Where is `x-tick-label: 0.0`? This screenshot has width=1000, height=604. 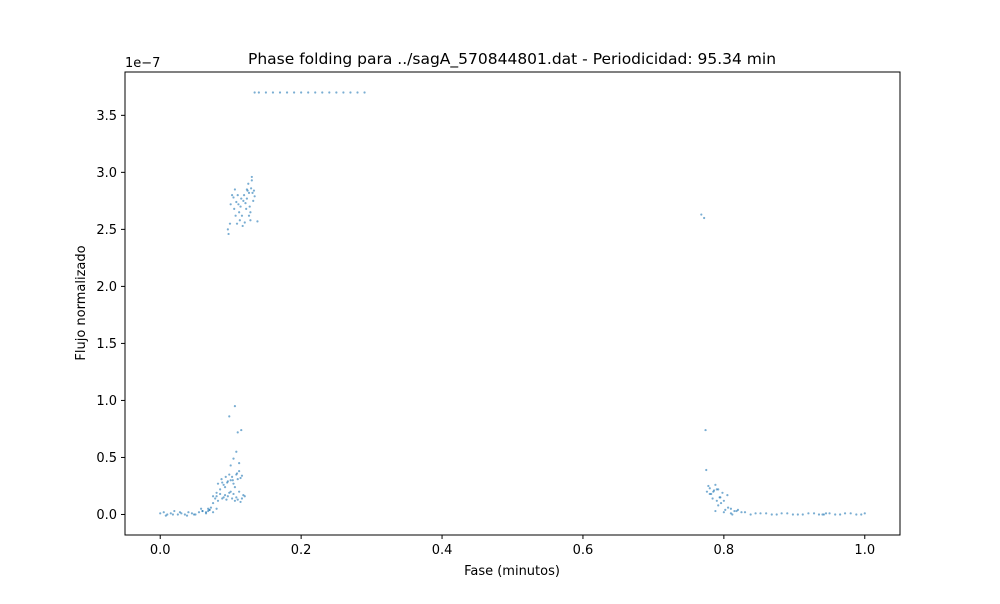
x-tick-label: 0.0 is located at coordinates (160, 550).